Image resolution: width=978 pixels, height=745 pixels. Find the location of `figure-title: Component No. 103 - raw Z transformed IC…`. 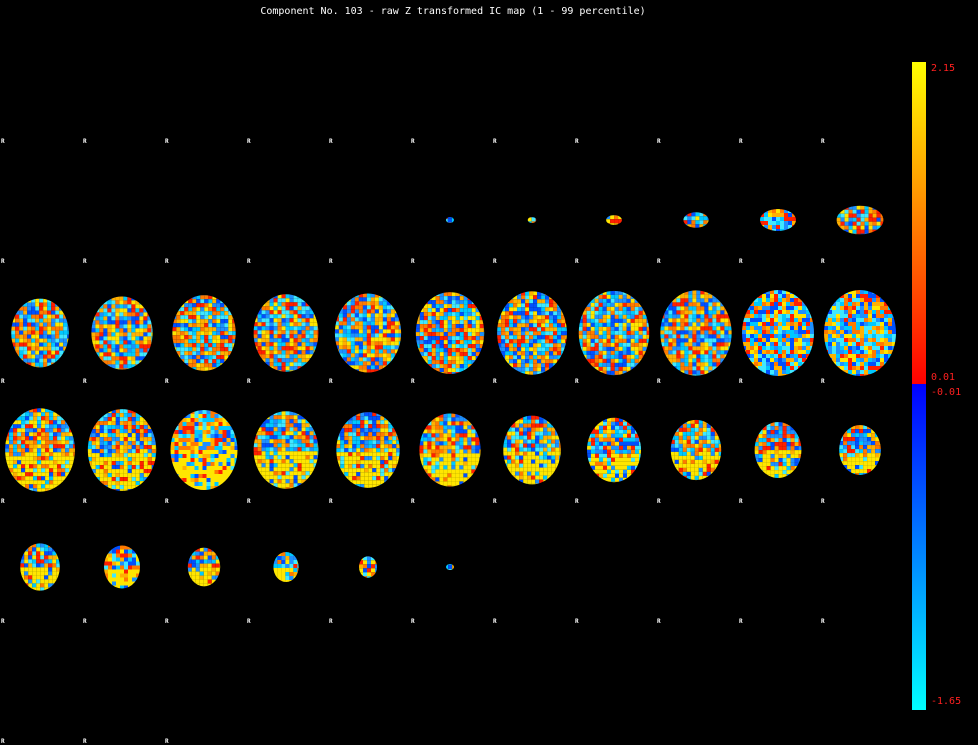

figure-title: Component No. 103 - raw Z transformed IC… is located at coordinates (453, 11).